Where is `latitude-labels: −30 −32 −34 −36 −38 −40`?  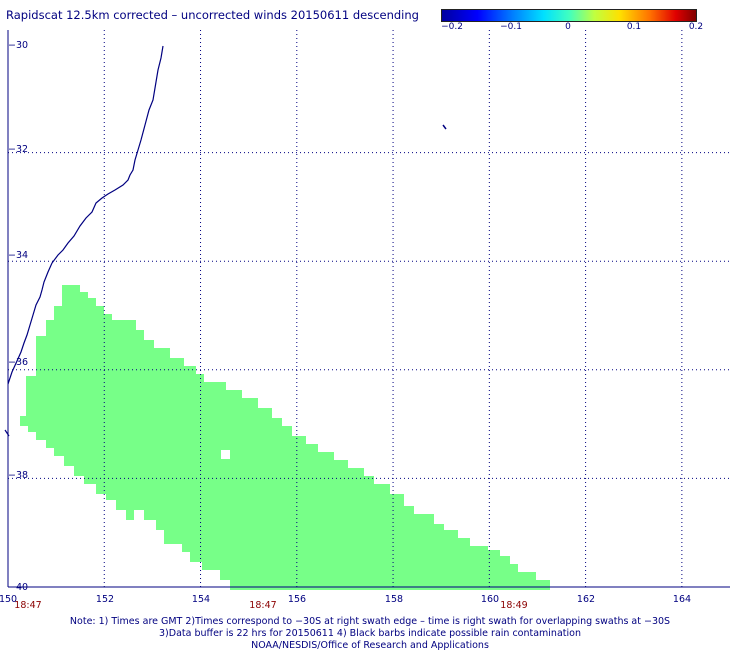 latitude-labels: −30 −32 −34 −36 −38 −40 is located at coordinates (18, 316).